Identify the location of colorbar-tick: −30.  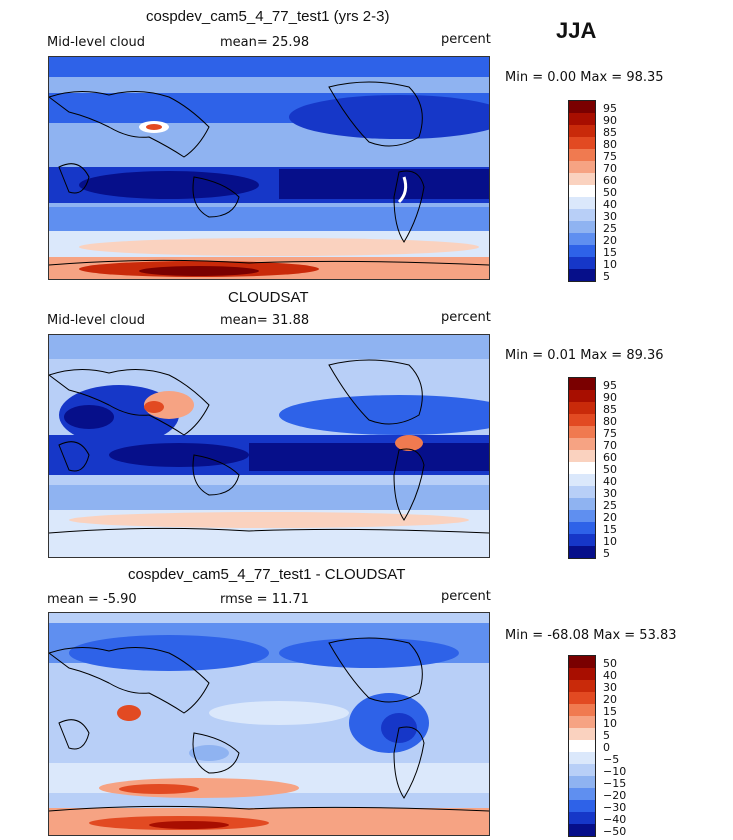
(615, 807).